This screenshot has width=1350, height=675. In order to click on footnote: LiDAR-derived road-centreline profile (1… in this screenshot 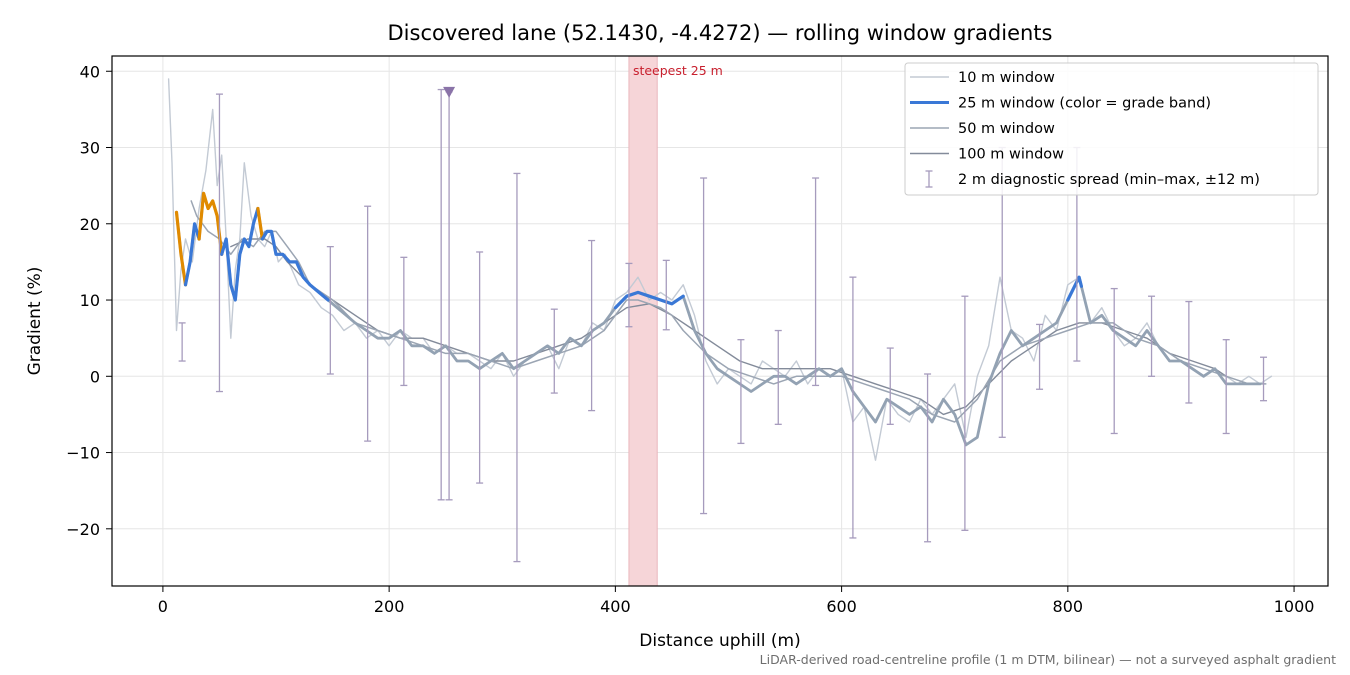, I will do `click(1048, 659)`.